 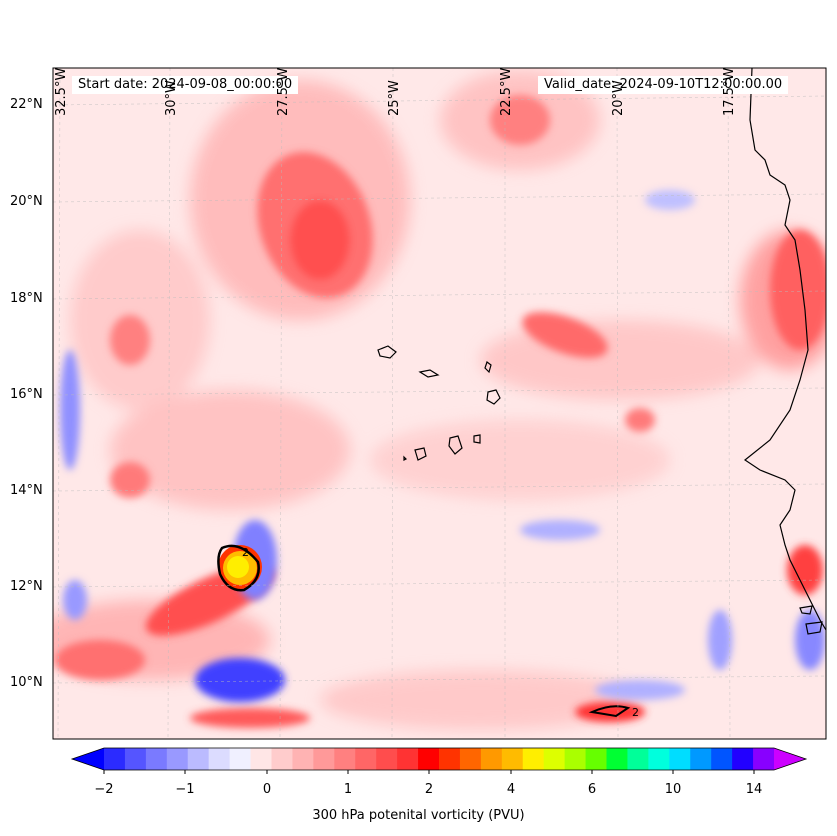 I want to click on colorbar-tick-label: 4, so click(x=511, y=789).